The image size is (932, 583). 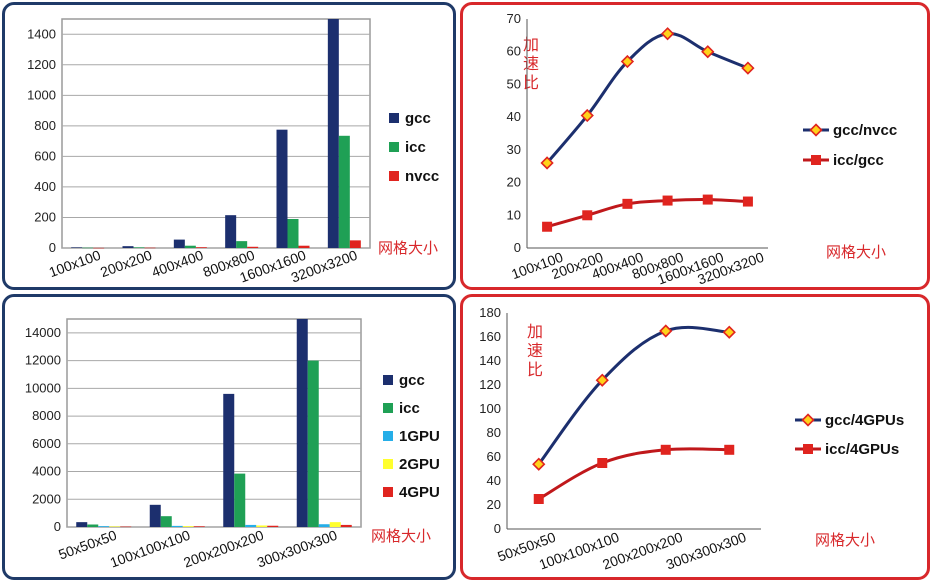 What do you see at coordinates (166, 521) in the screenshot?
I see `bar-icc-100x100x100` at bounding box center [166, 521].